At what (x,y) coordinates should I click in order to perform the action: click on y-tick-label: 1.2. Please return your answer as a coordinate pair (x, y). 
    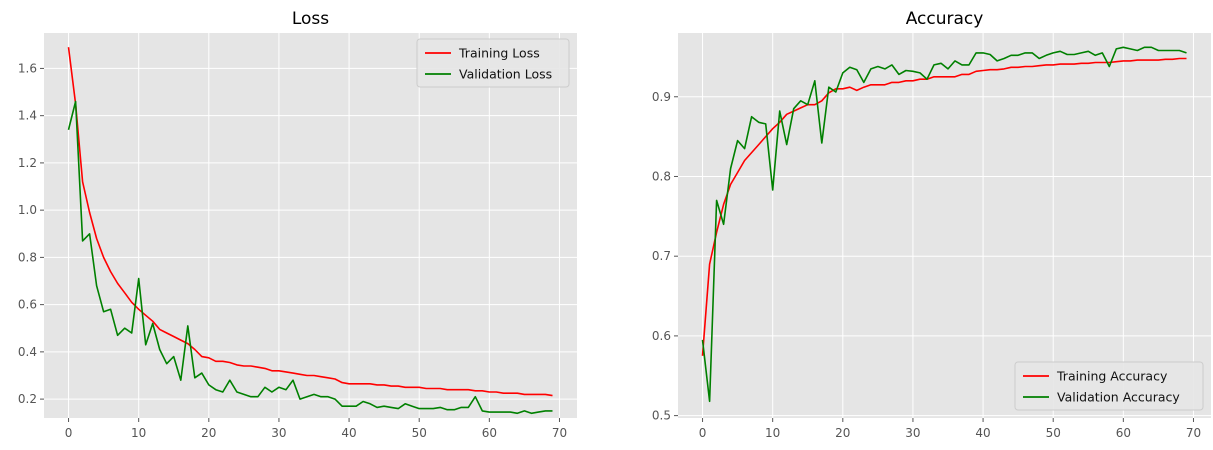
    Looking at the image, I should click on (27, 163).